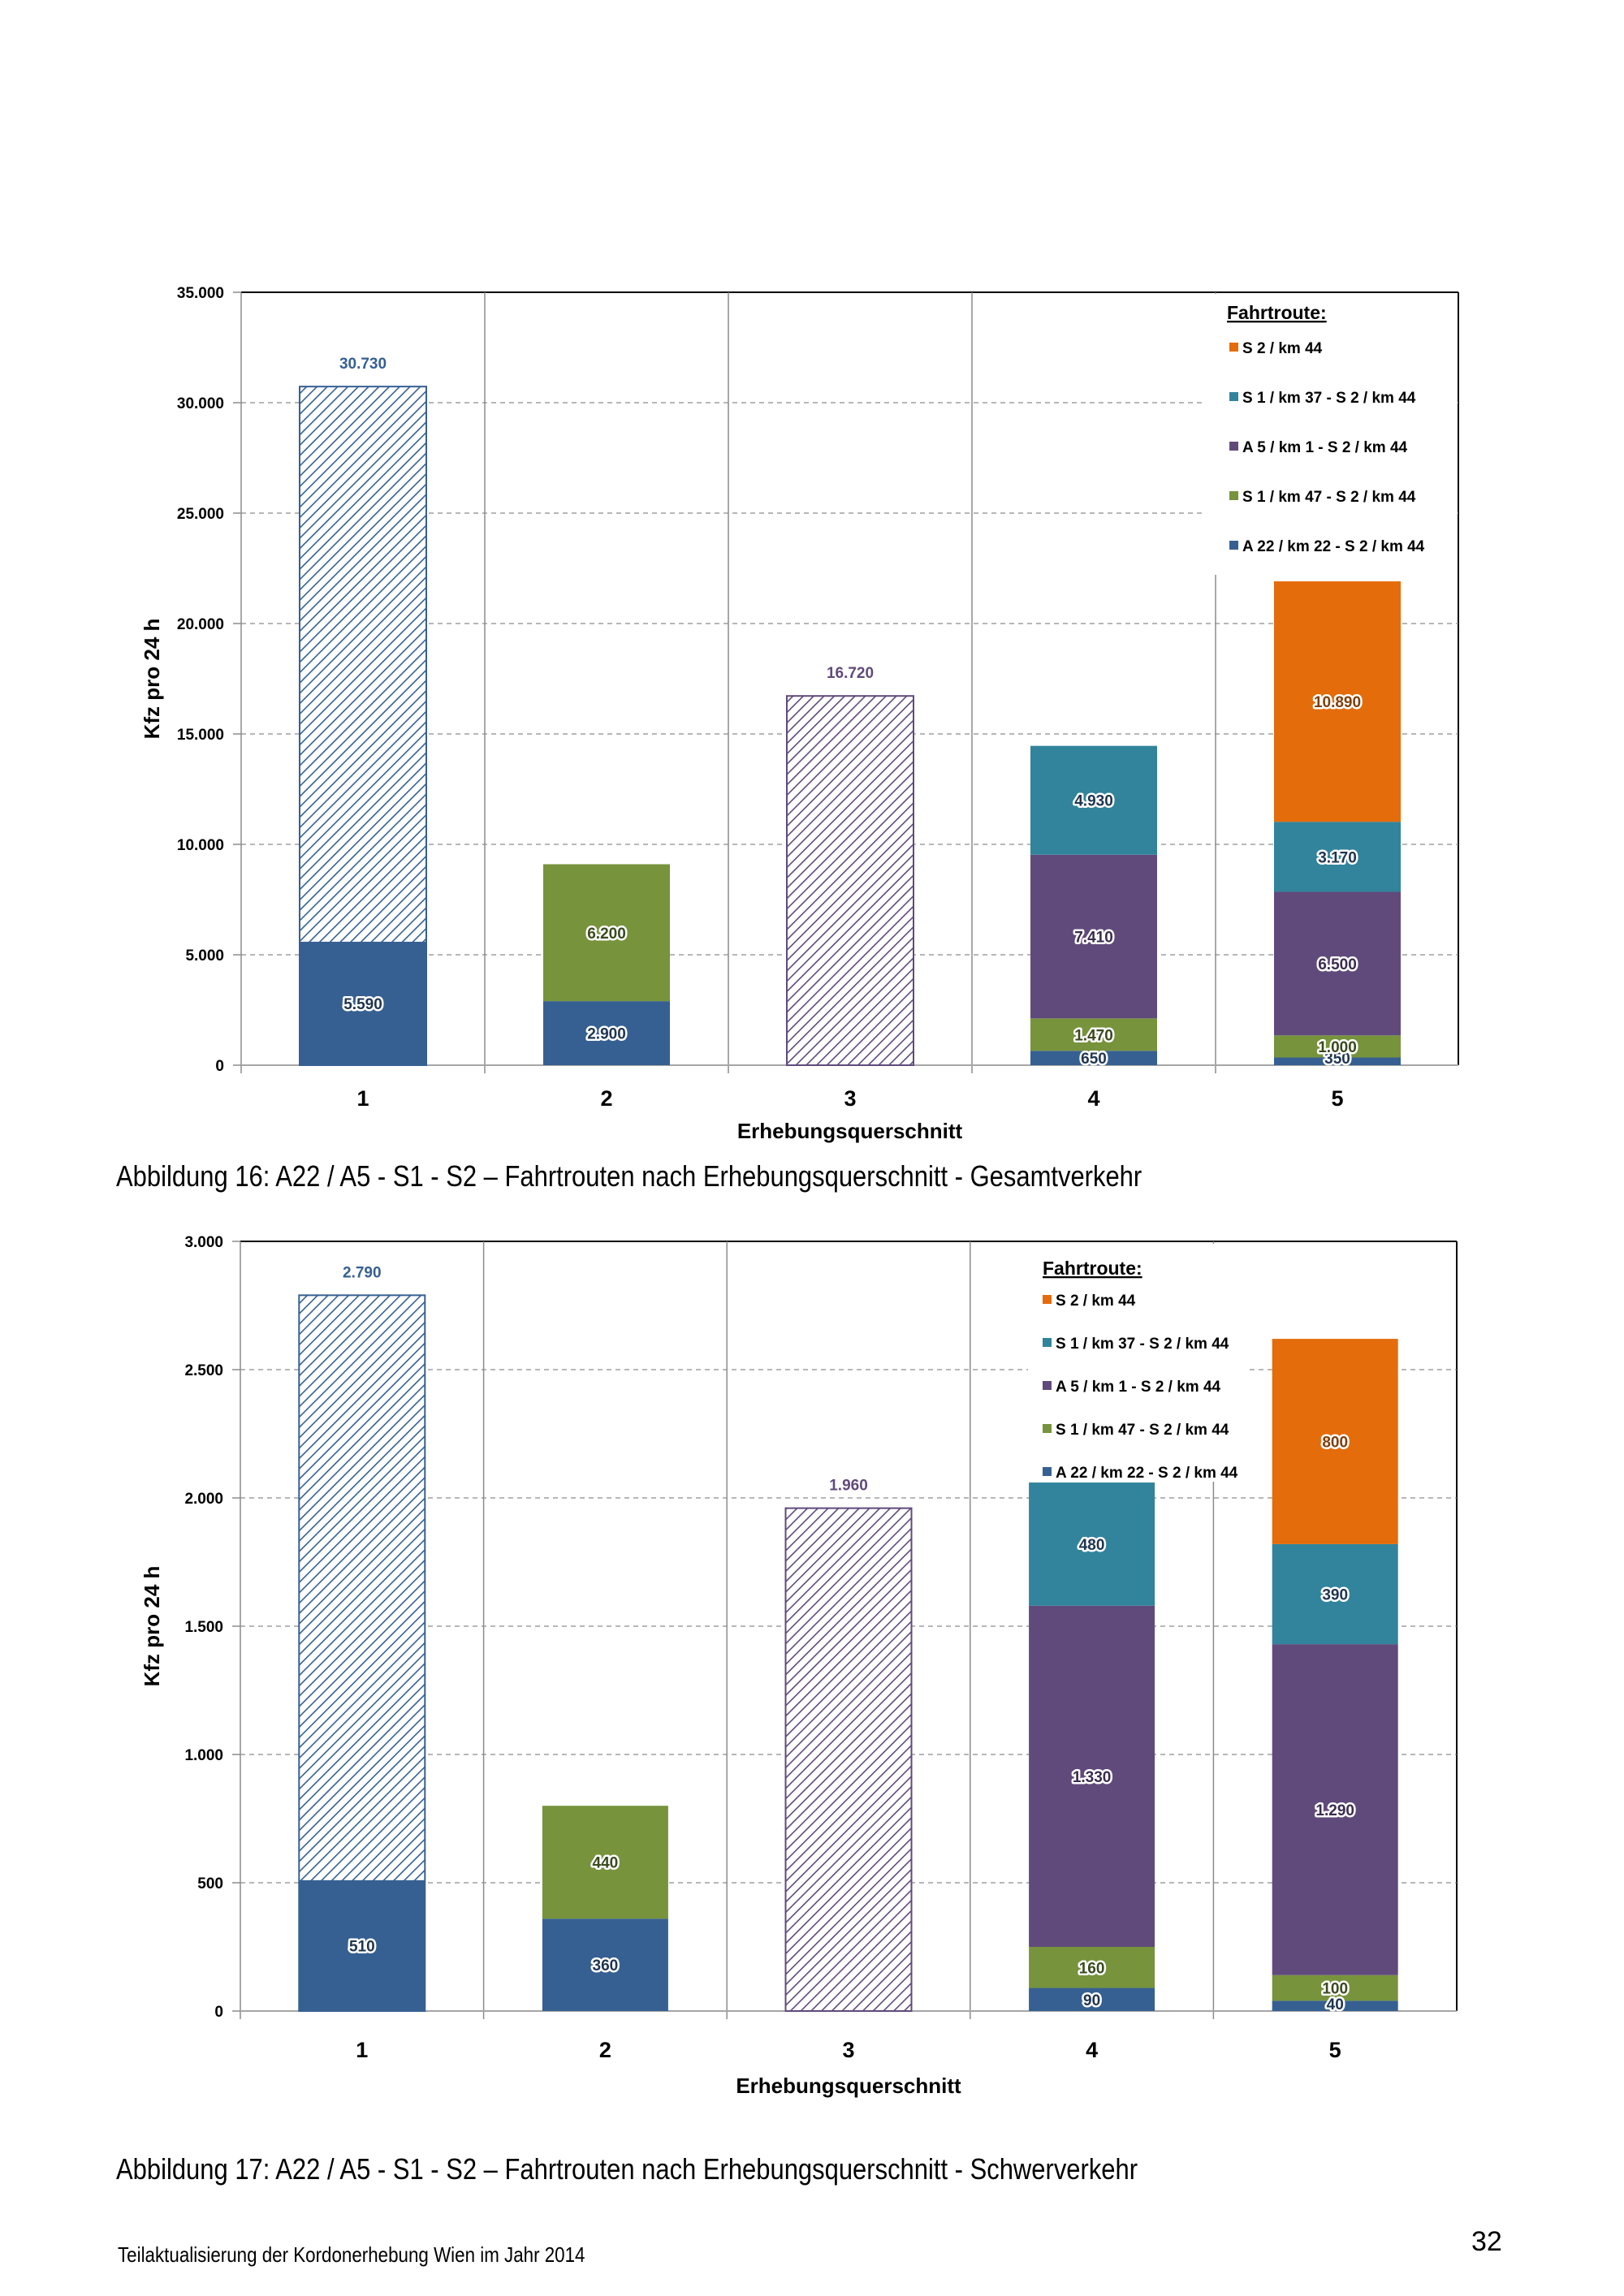 This screenshot has height=2296, width=1624. Describe the element at coordinates (204, 1500) in the screenshot. I see `y-tick-label: 2.000` at that location.